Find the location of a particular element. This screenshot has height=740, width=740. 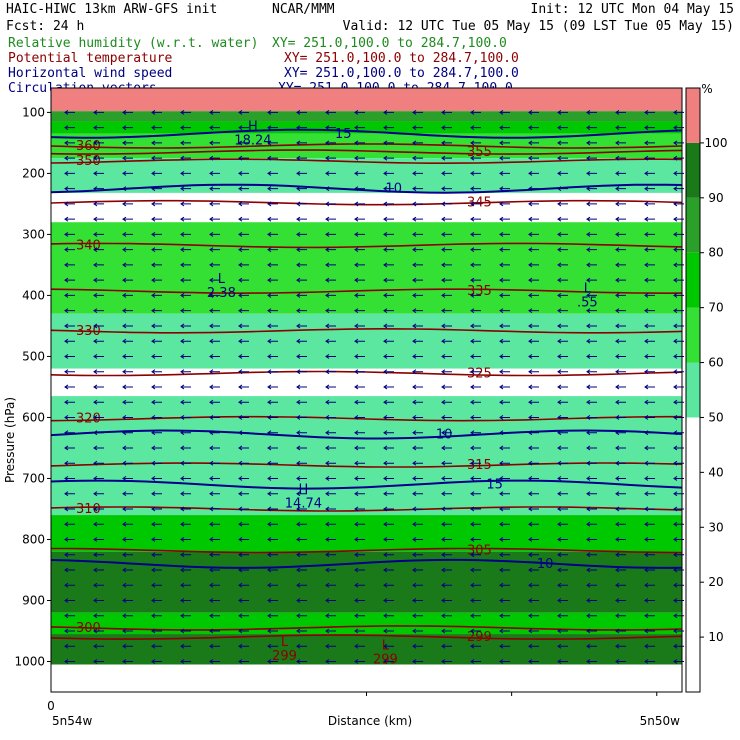

y-tick-label: 900 is located at coordinates (33, 600).